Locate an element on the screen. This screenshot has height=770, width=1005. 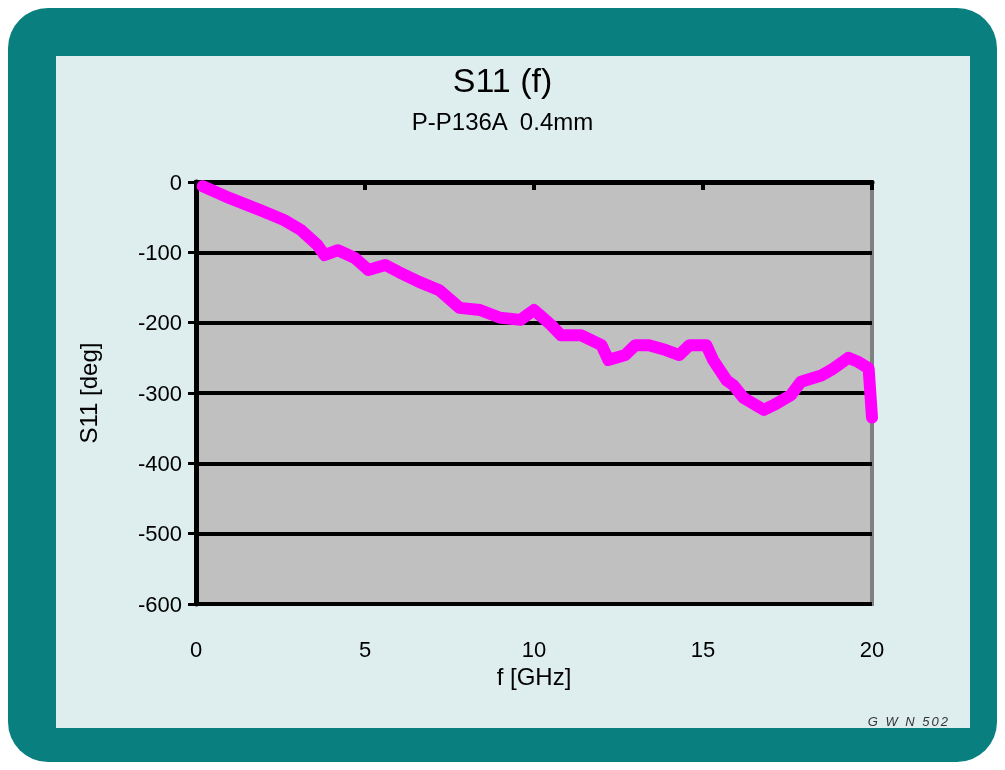
y-tick-label: -200 is located at coordinates (159, 323).